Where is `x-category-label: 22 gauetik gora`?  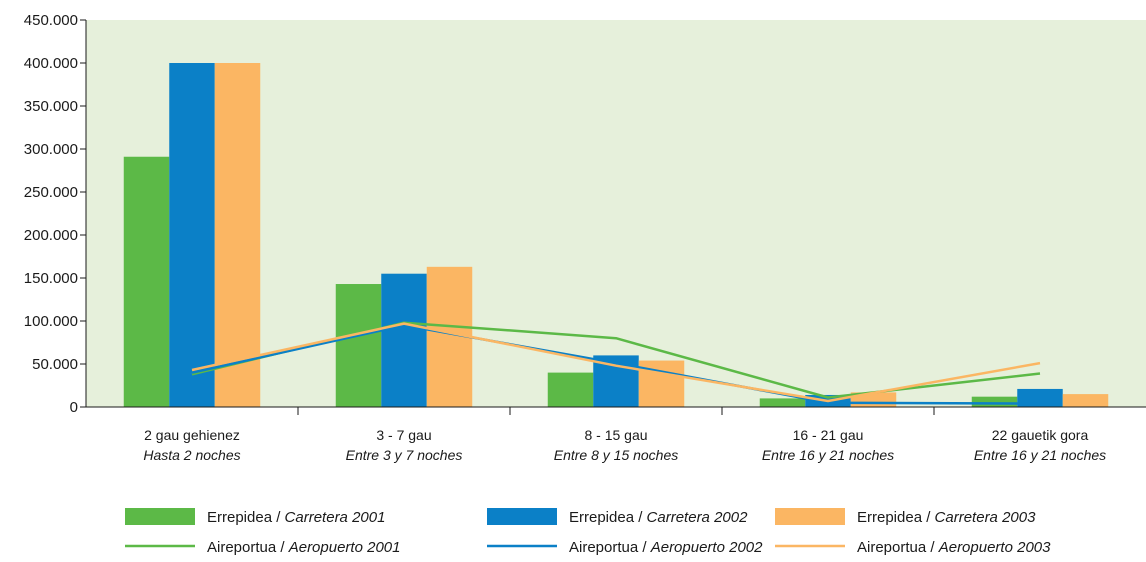 x-category-label: 22 gauetik gora is located at coordinates (1040, 435).